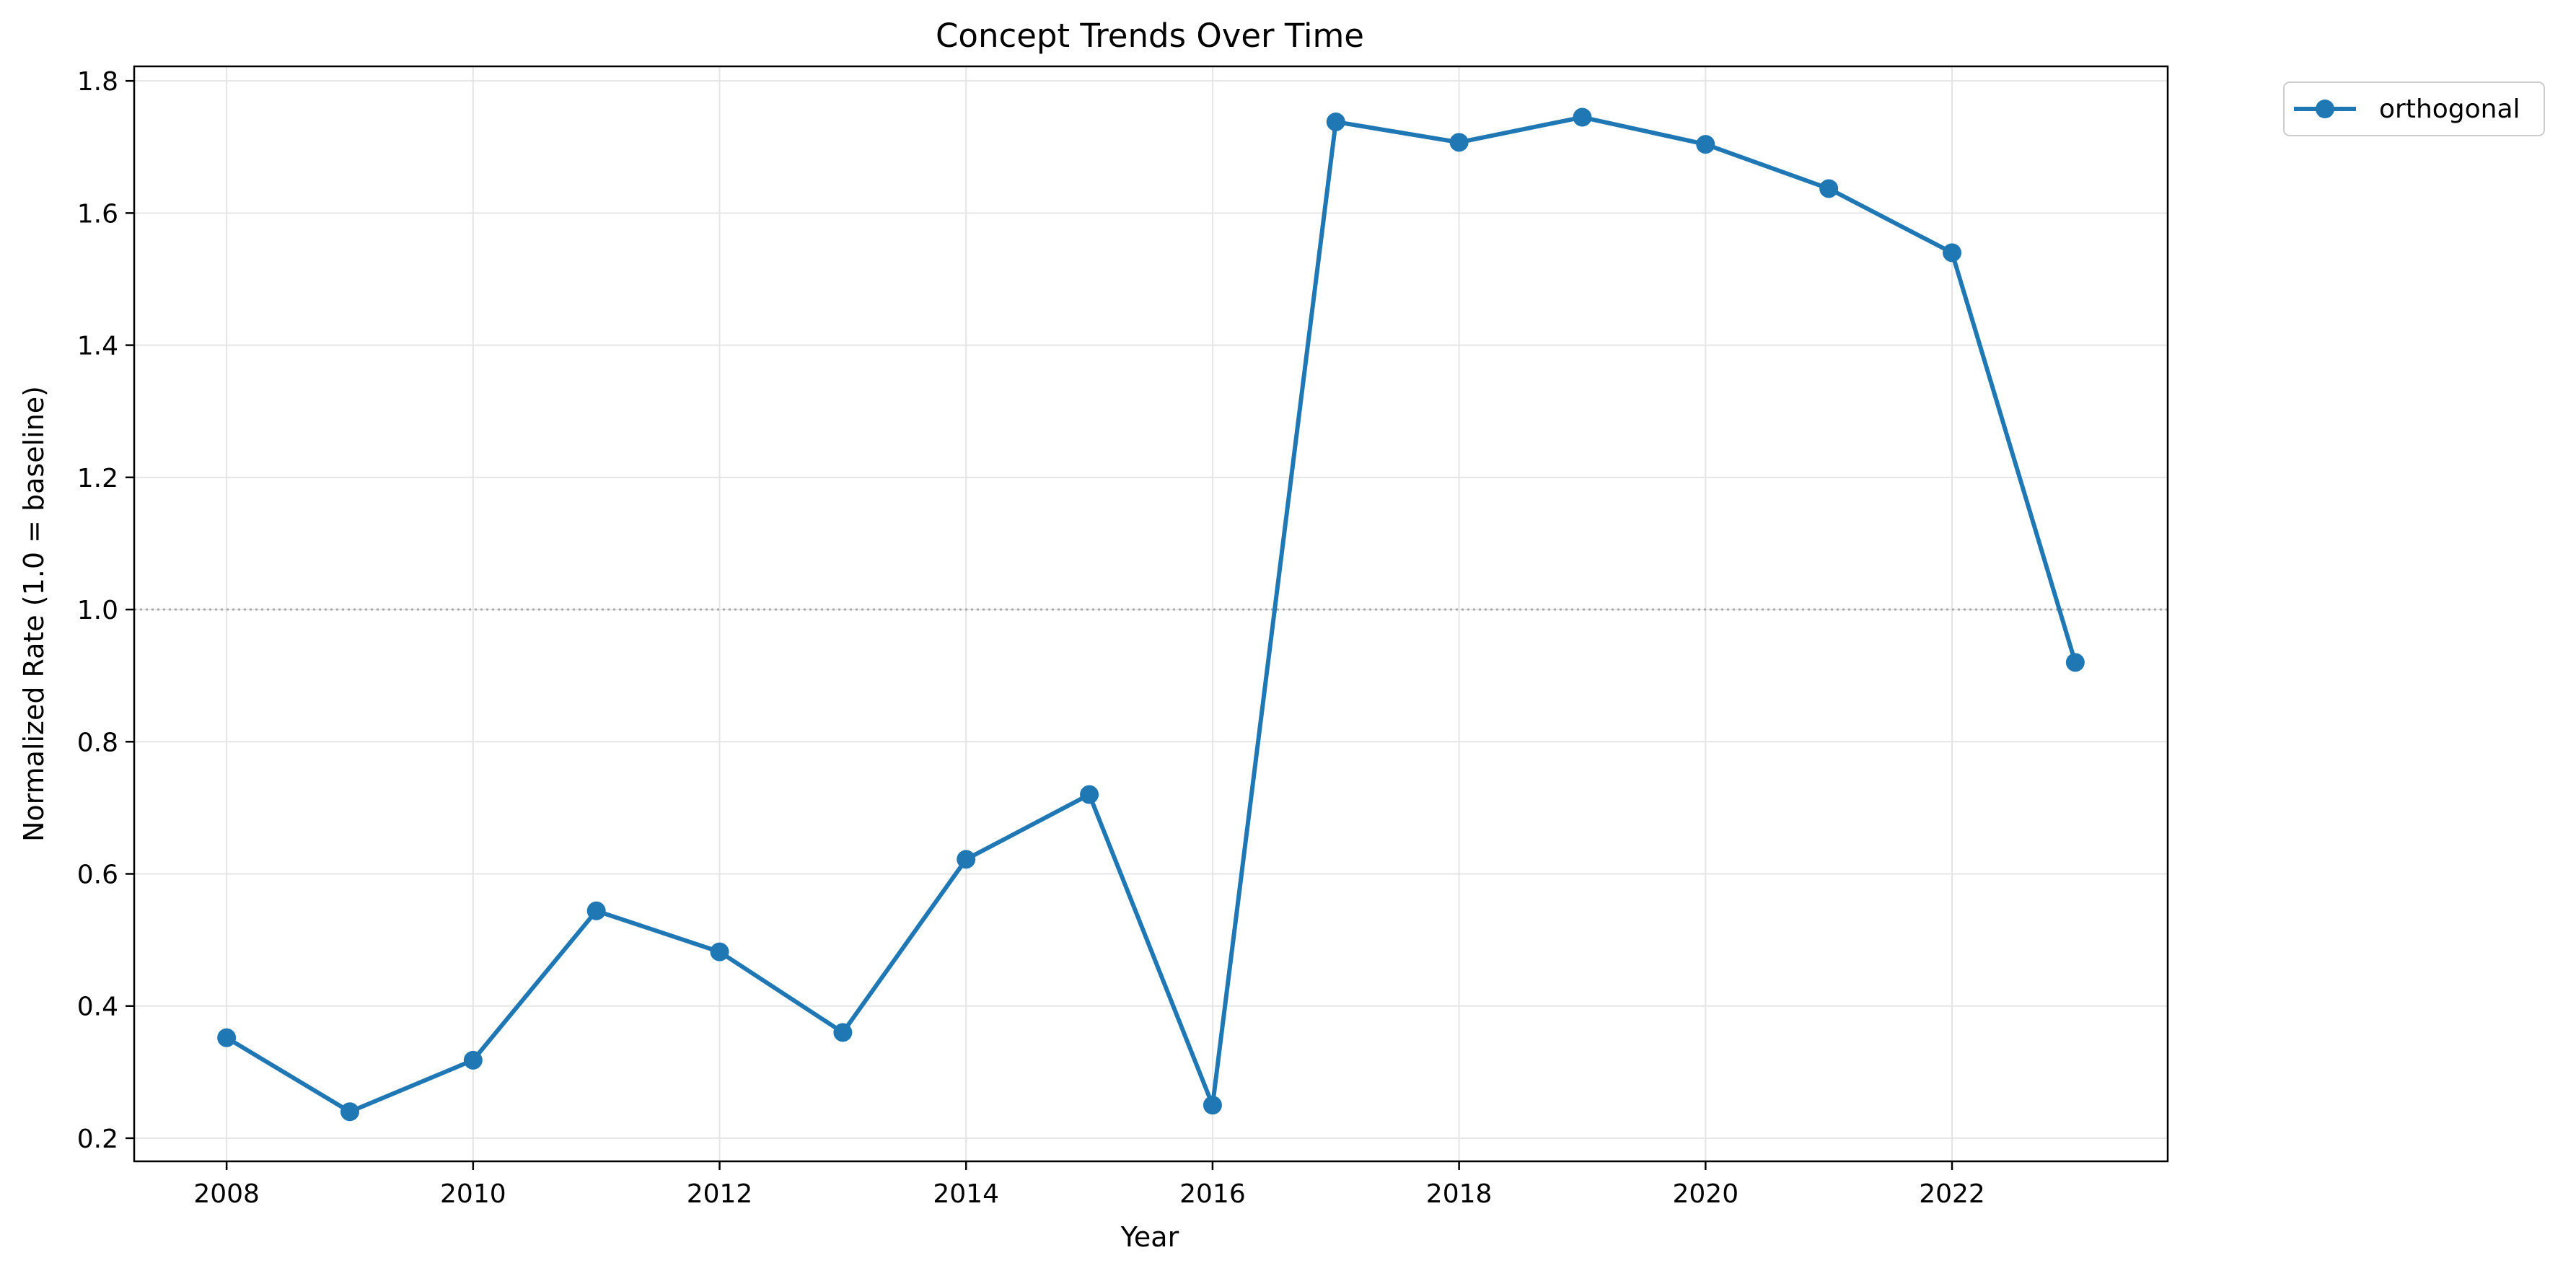 This screenshot has height=1276, width=2576. Describe the element at coordinates (720, 1194) in the screenshot. I see `x-tick-label: 2012` at that location.